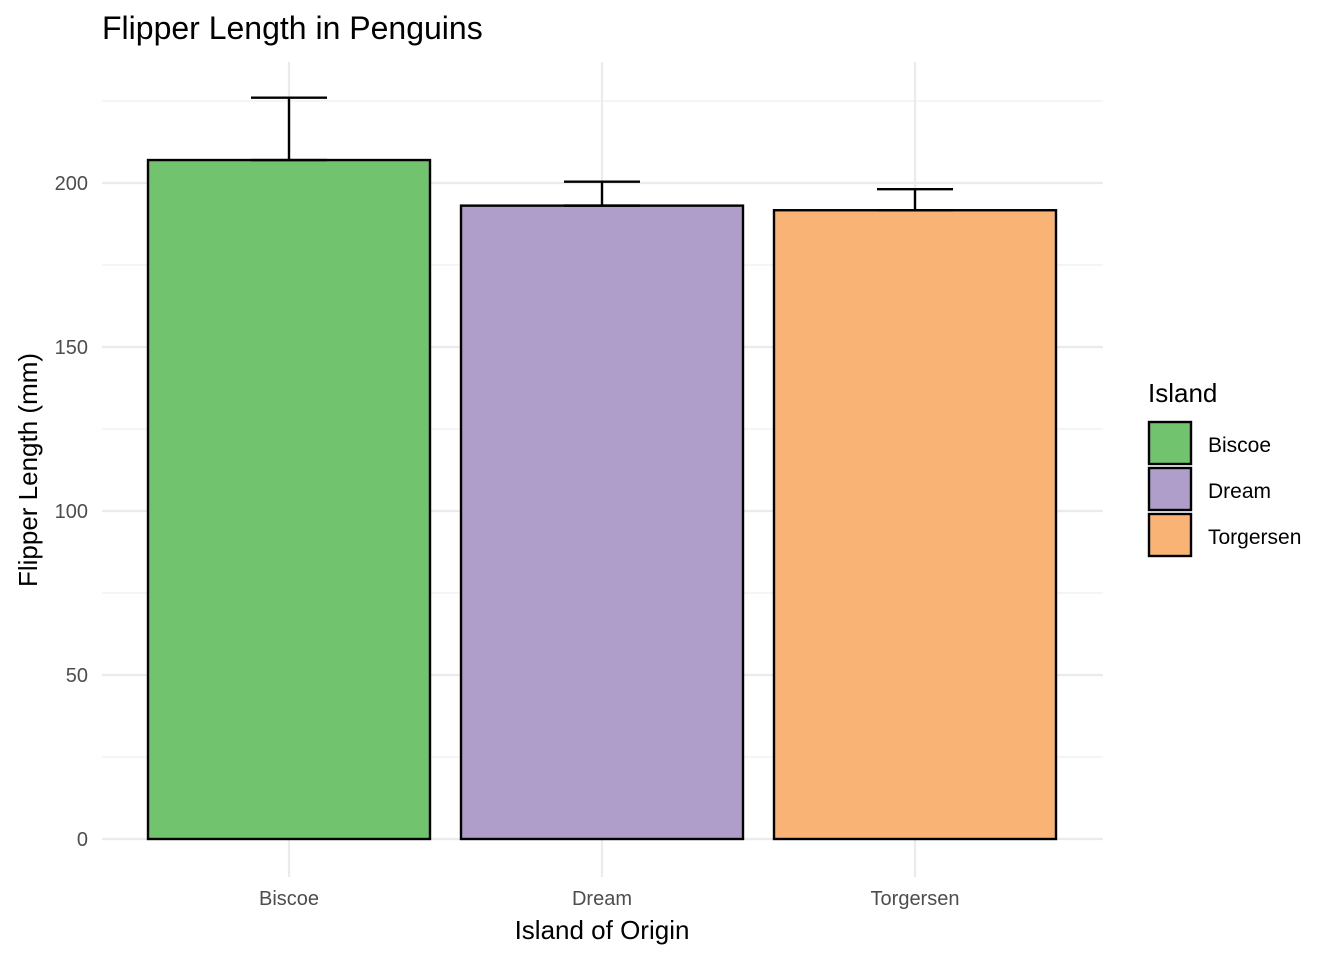 The width and height of the screenshot is (1344, 960). I want to click on x-tick-labels: Biscoe Dream Torgersen, so click(609, 899).